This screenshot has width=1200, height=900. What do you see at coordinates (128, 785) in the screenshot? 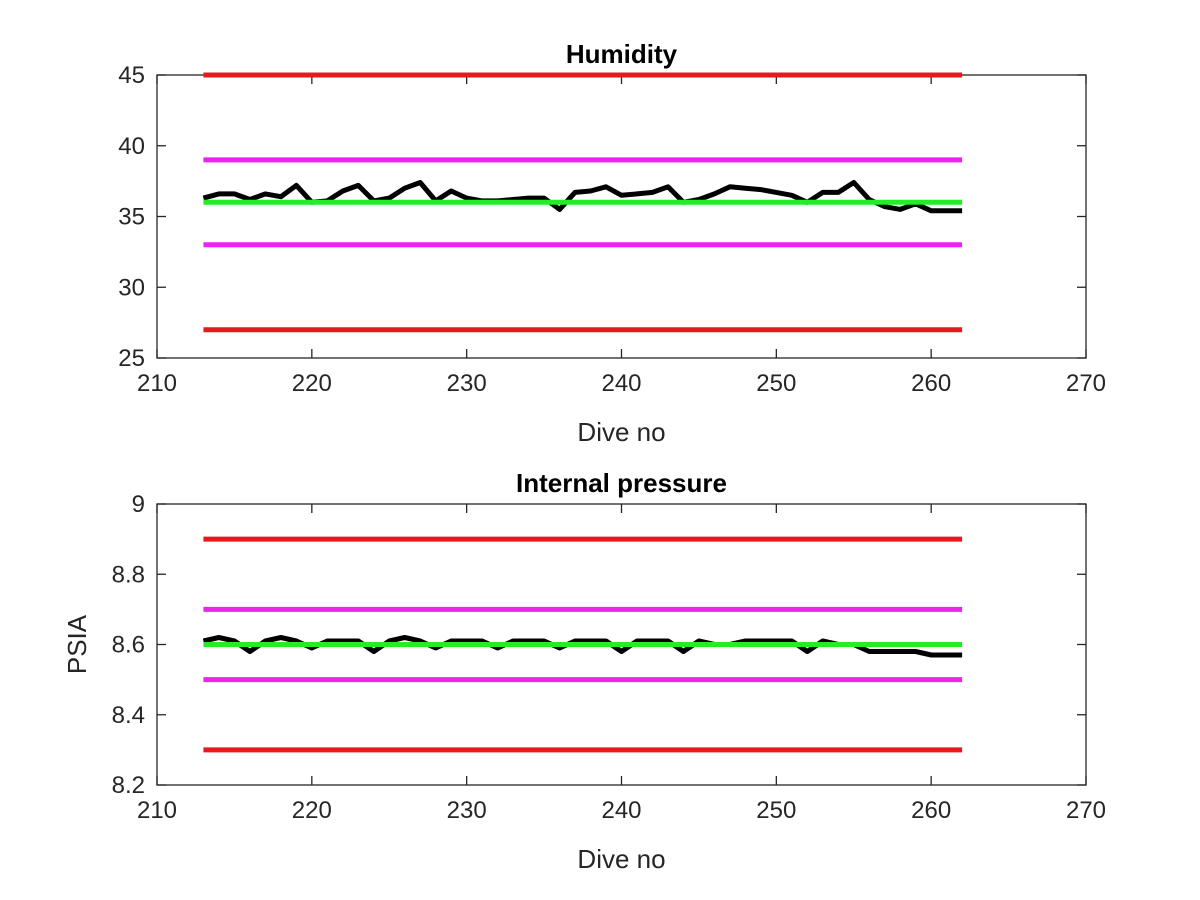
I see `y-tick-label: 8.2` at bounding box center [128, 785].